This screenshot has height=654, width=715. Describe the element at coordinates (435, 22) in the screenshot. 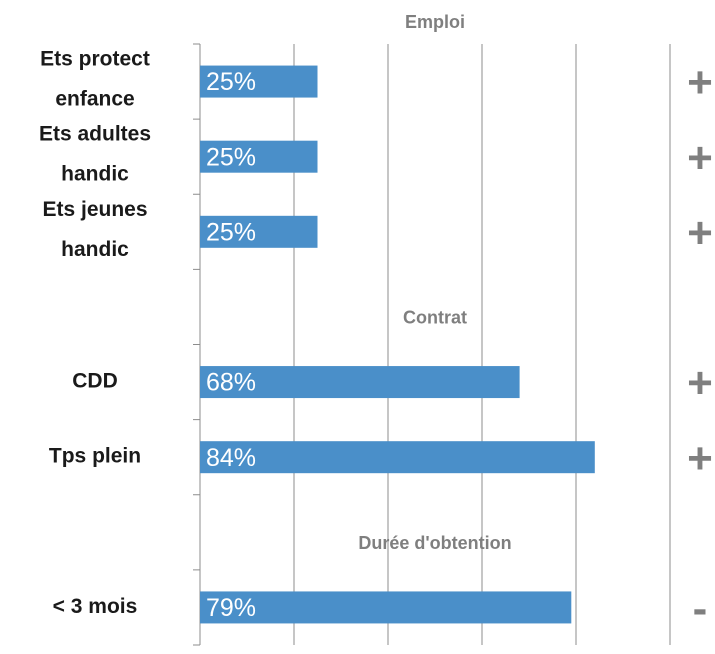

I see `section-title: Emploi` at that location.